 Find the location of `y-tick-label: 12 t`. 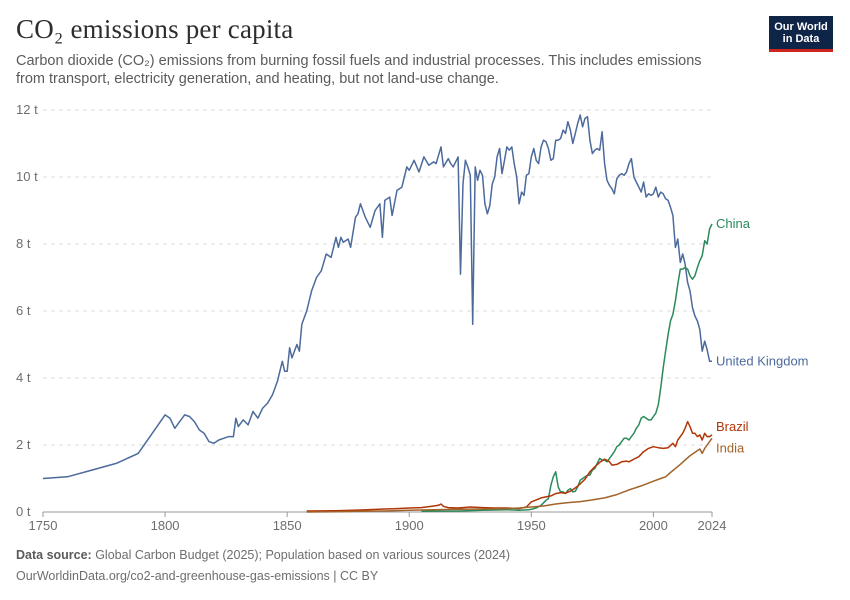

y-tick-label: 12 t is located at coordinates (27, 109).